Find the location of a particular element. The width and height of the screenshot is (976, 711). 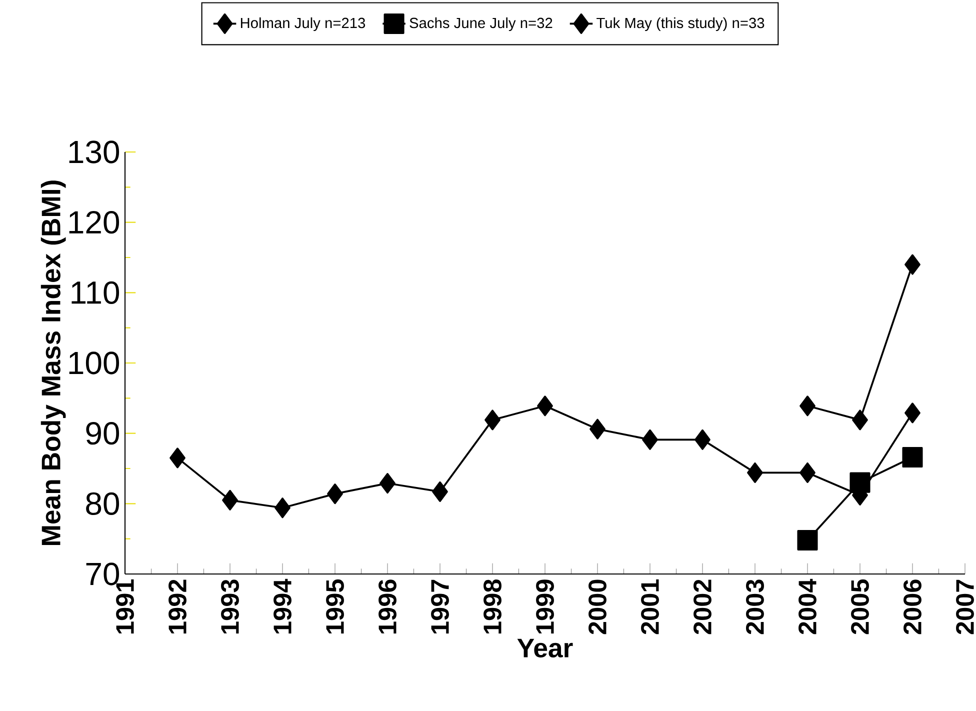

y-tick-label: 90 is located at coordinates (103, 433).